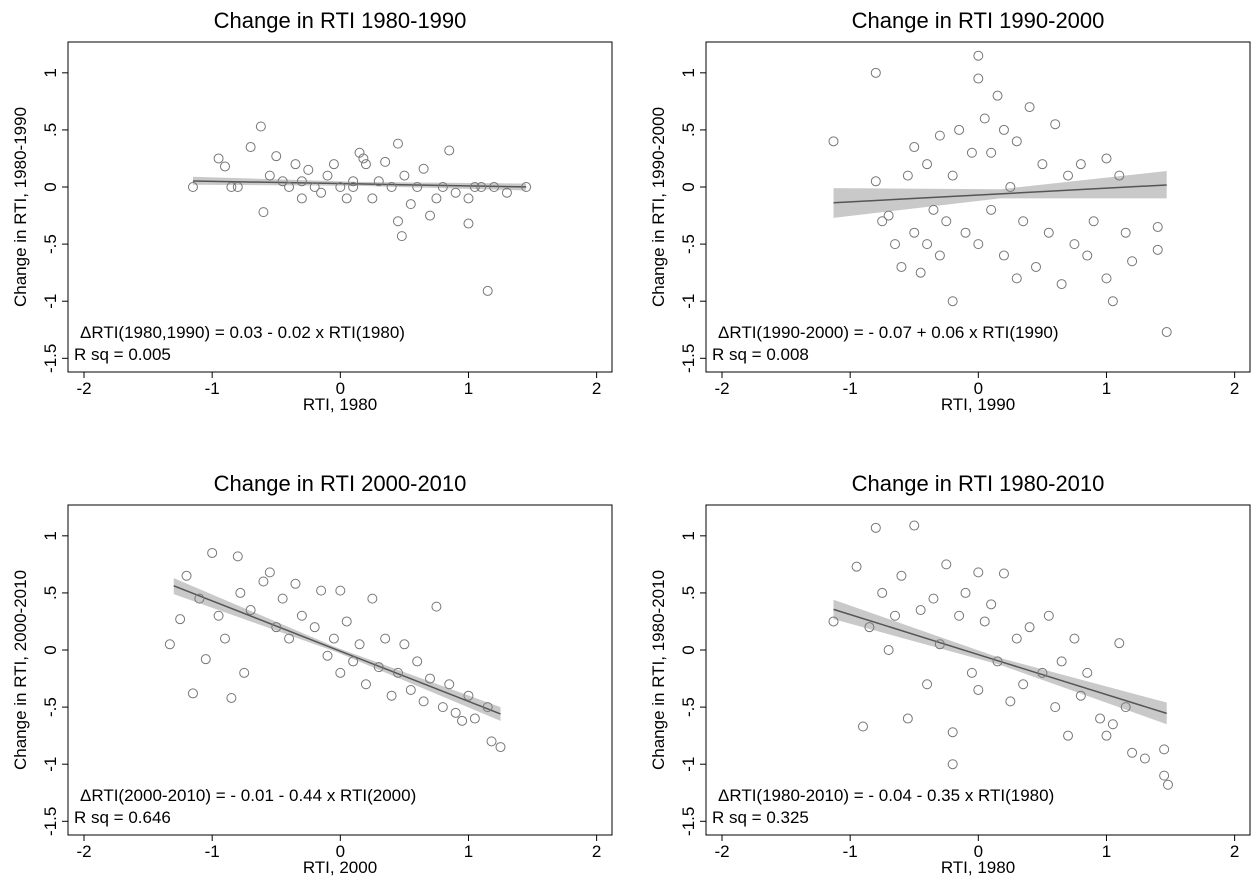 This screenshot has height=886, width=1252. What do you see at coordinates (688, 358) in the screenshot?
I see `y-tick-label: -1.5` at bounding box center [688, 358].